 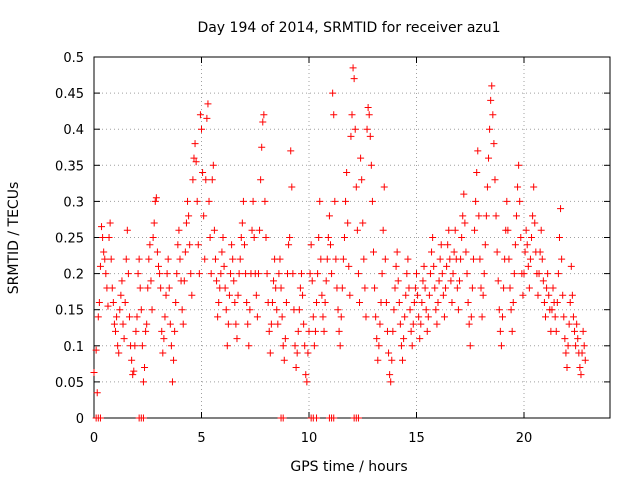 I want to click on y-tick-label: 0.15, so click(x=69, y=311).